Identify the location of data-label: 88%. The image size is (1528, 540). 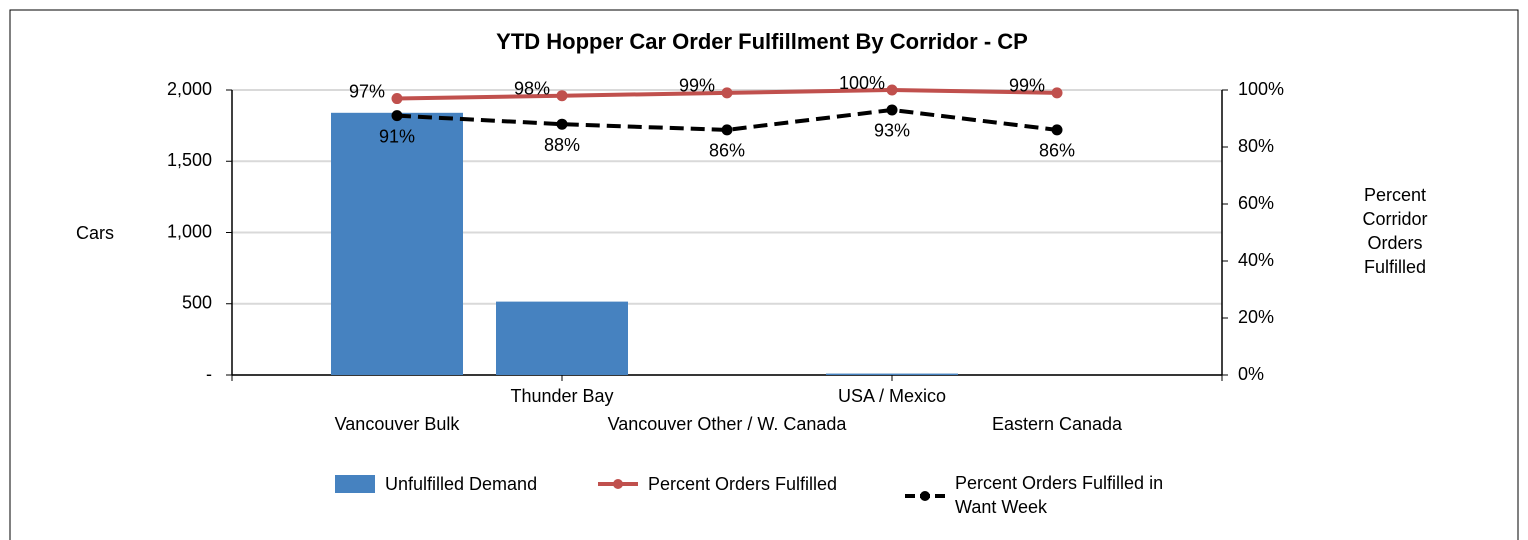
(562, 145).